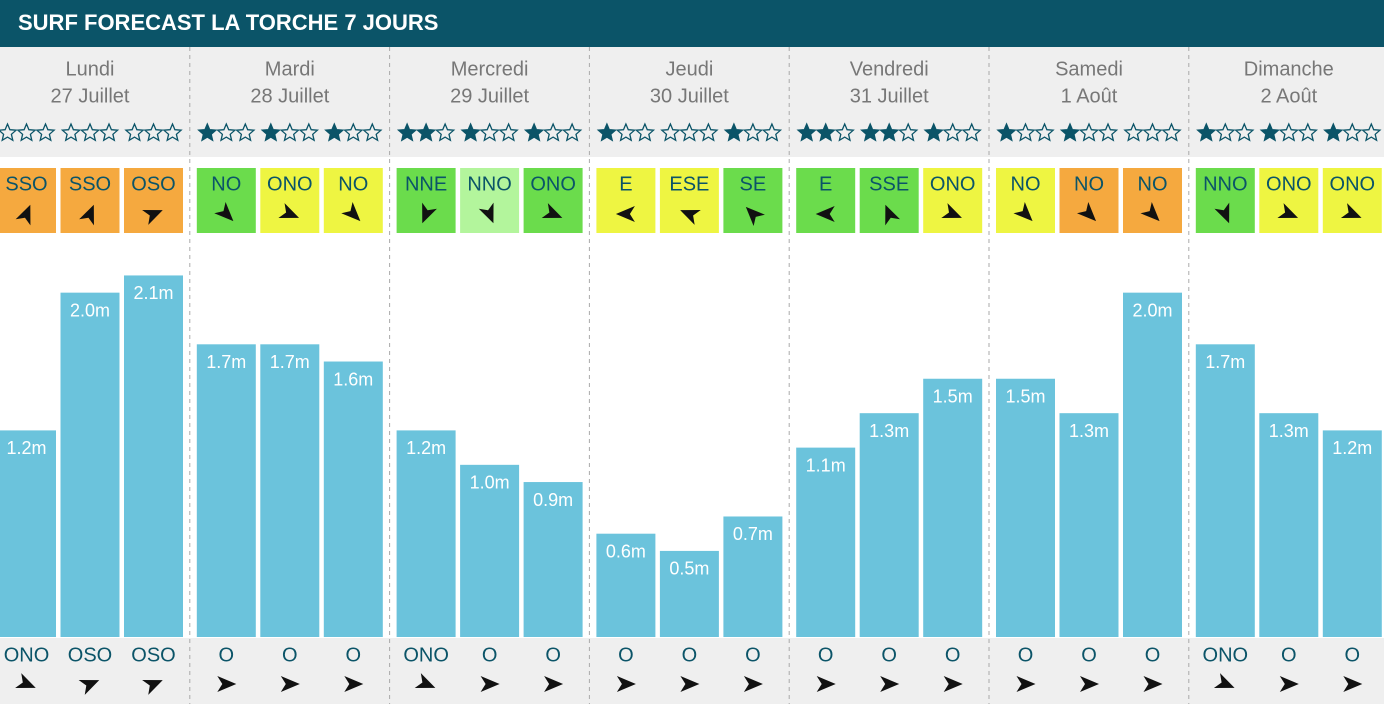 This screenshot has height=704, width=1384. I want to click on day-name: Vendredi, so click(889, 69).